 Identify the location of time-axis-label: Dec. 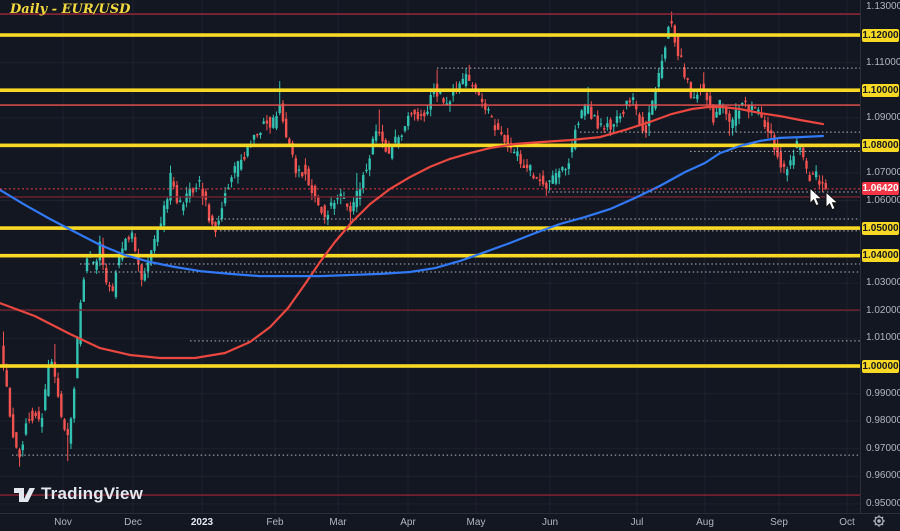
(133, 522).